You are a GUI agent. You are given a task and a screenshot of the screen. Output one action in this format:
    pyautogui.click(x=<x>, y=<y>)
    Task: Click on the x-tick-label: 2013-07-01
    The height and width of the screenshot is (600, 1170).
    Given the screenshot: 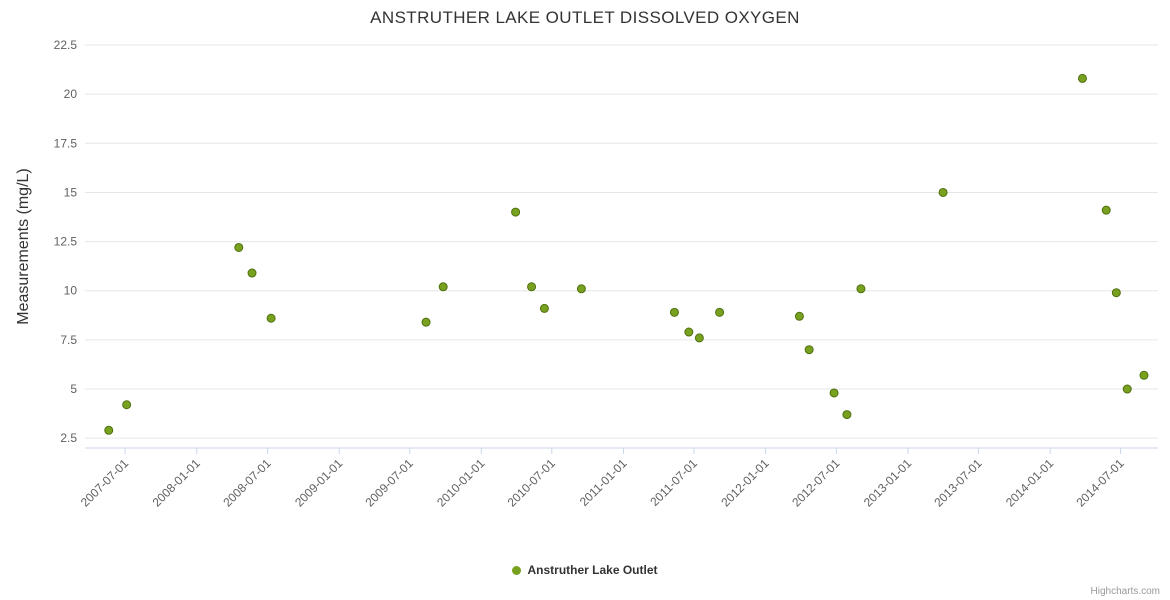 What is the action you would take?
    pyautogui.click(x=958, y=483)
    